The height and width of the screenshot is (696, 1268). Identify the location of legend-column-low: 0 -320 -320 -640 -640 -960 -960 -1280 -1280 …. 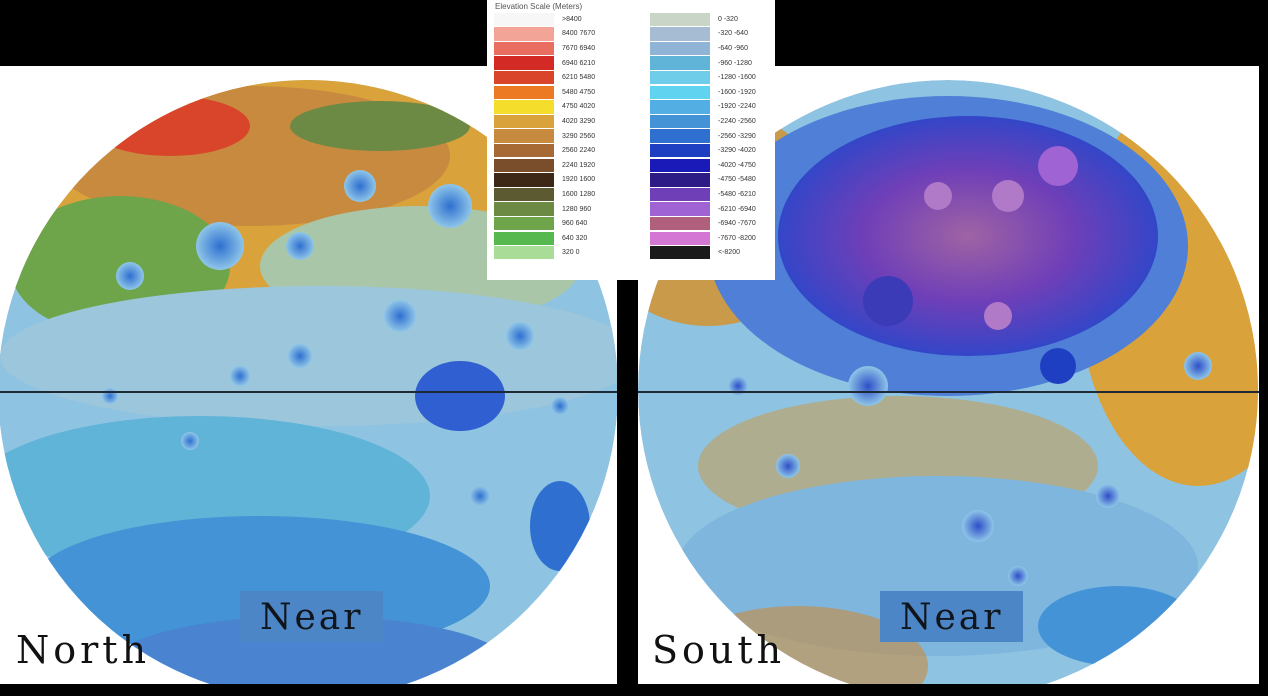
(703, 136).